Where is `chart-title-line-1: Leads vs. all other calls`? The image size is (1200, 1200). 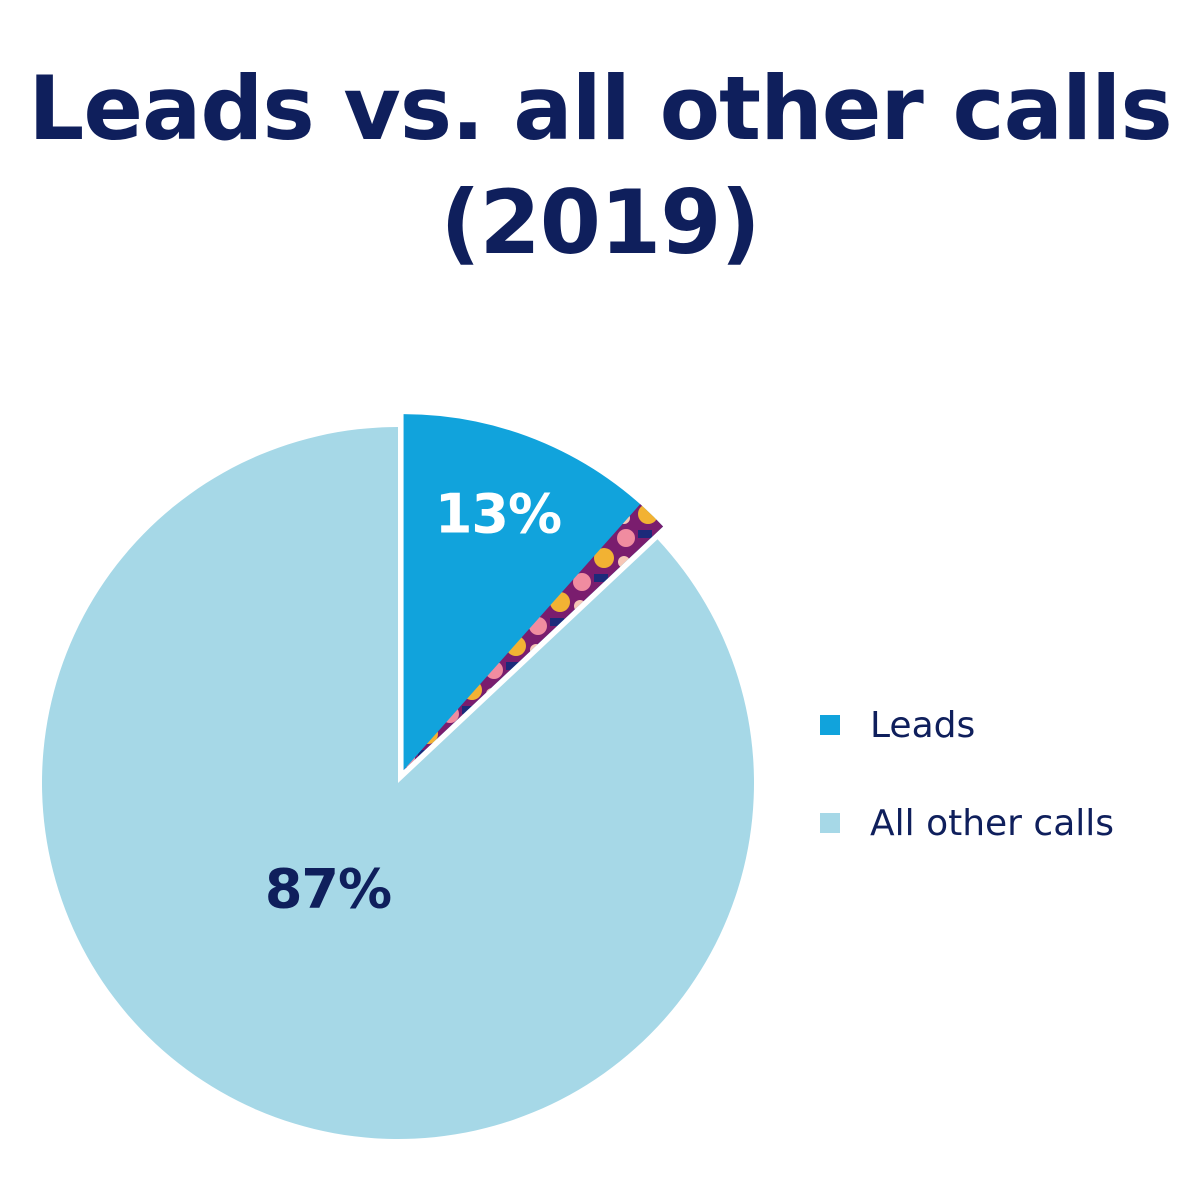 chart-title-line-1: Leads vs. all other calls is located at coordinates (600, 108).